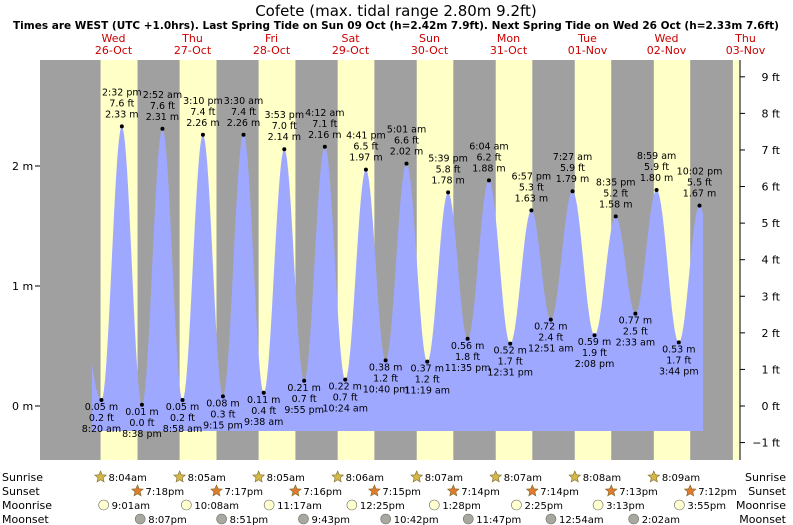  Describe the element at coordinates (594, 342) in the screenshot. I see `tide-label: 0.59 m` at that location.